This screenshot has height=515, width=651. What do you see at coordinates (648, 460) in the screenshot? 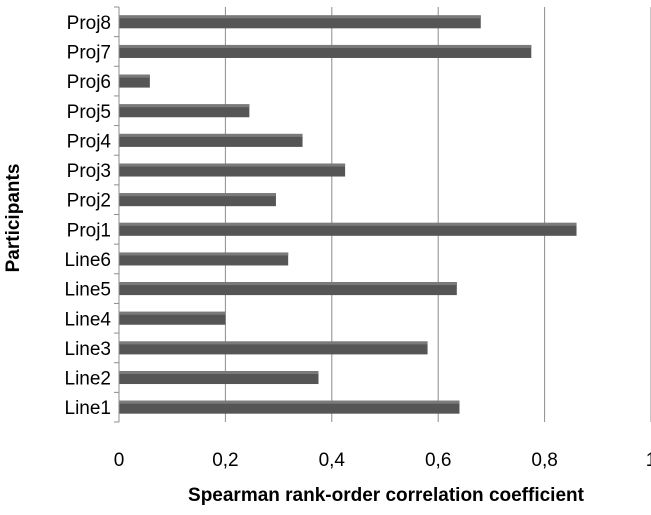
I see `x-tick-label: 1` at bounding box center [648, 460].